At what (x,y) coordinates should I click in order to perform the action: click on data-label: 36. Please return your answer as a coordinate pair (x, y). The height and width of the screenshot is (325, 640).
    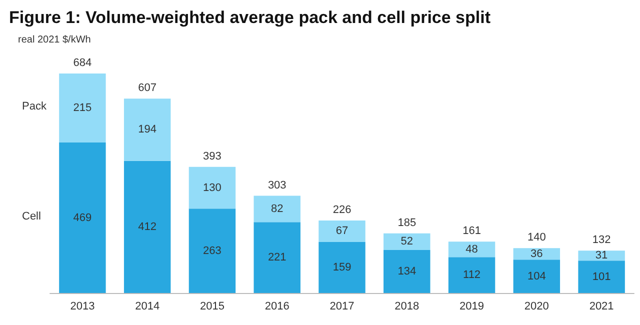
    Looking at the image, I should click on (536, 254).